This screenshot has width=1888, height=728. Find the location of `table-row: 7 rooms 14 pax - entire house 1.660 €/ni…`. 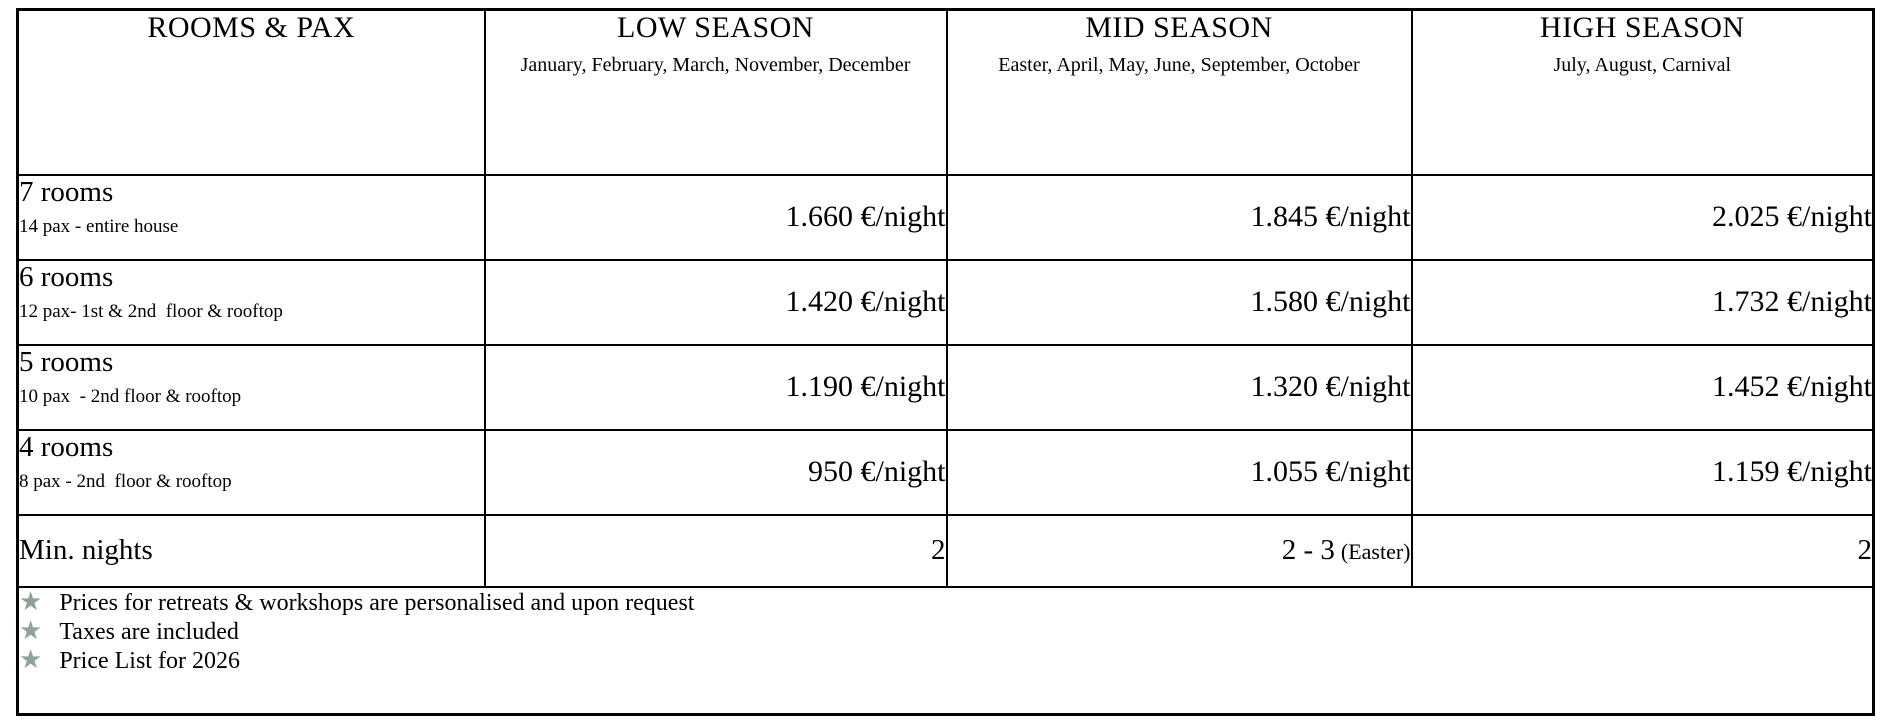

table-row: 7 rooms 14 pax - entire house 1.660 €/ni… is located at coordinates (945, 217).